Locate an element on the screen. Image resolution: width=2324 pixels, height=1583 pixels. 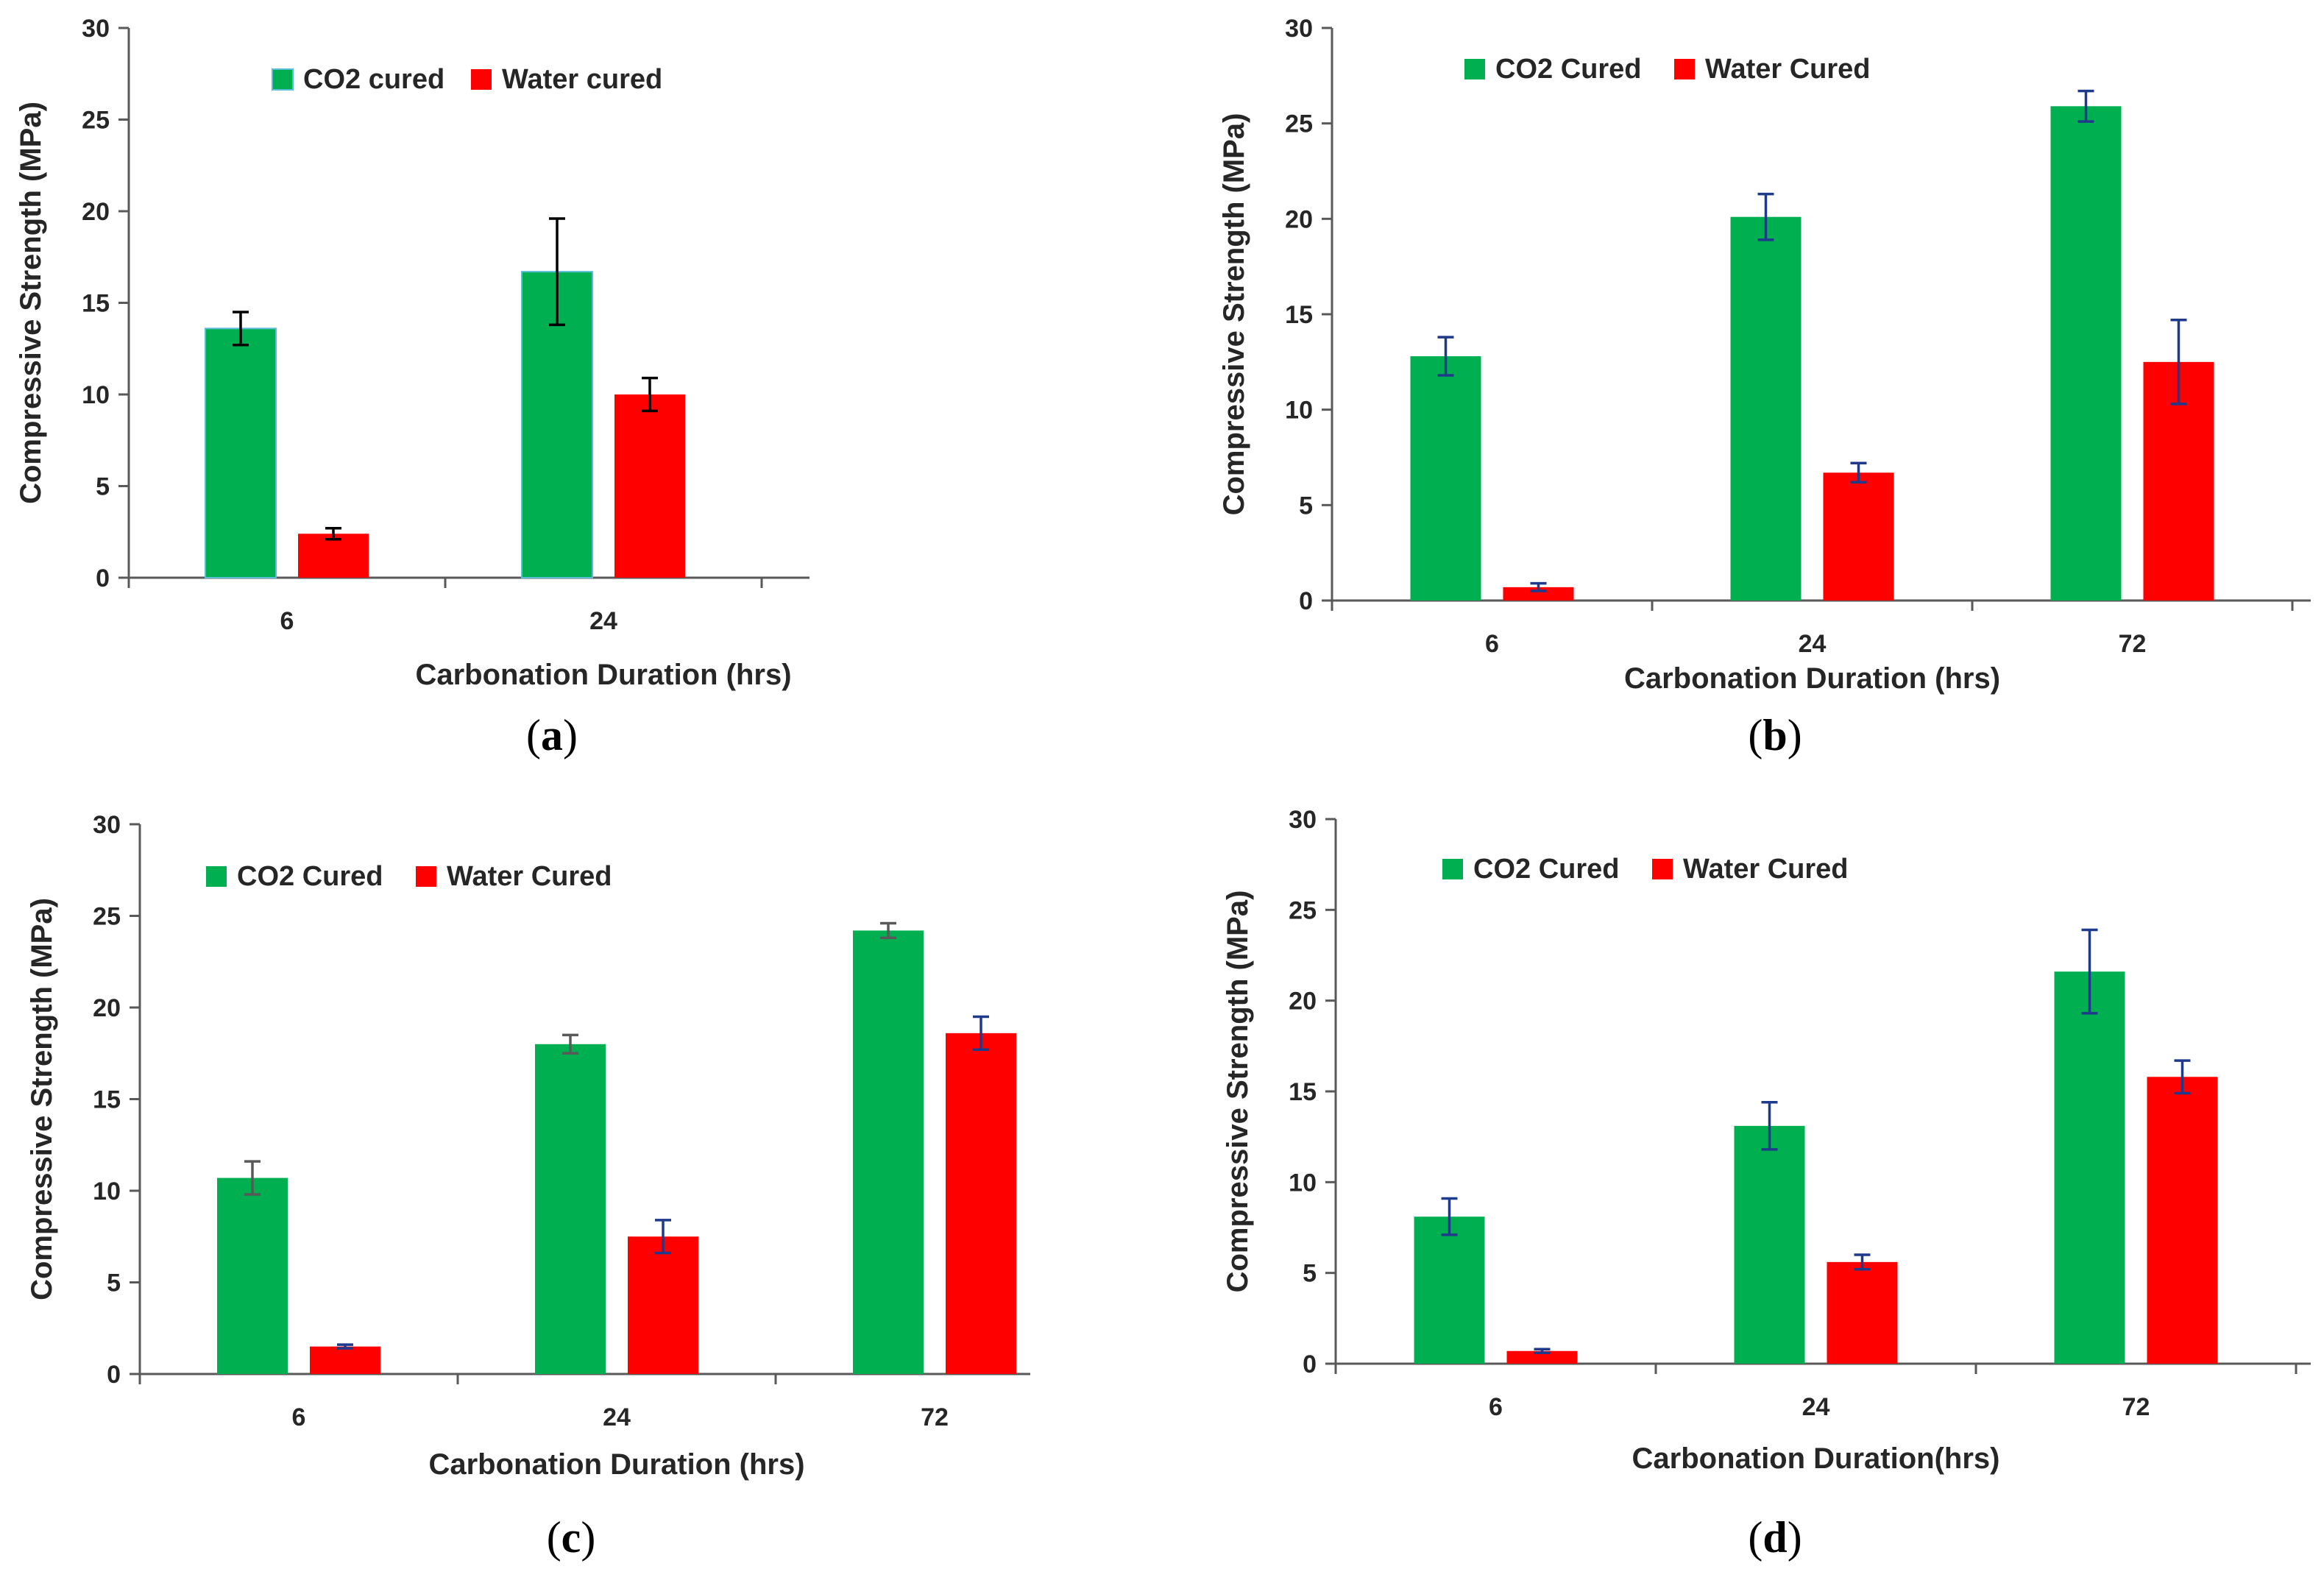
legend-item-co2: CO2 cured is located at coordinates (358, 79).